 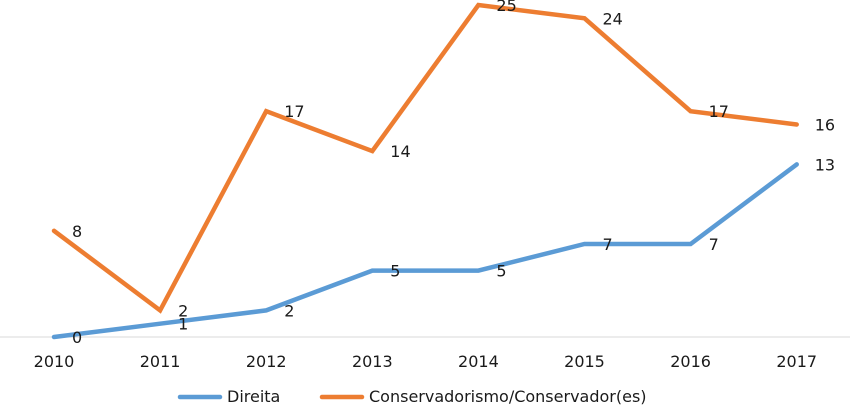 I want to click on x-tick-label-2010: 2010, so click(x=54, y=361).